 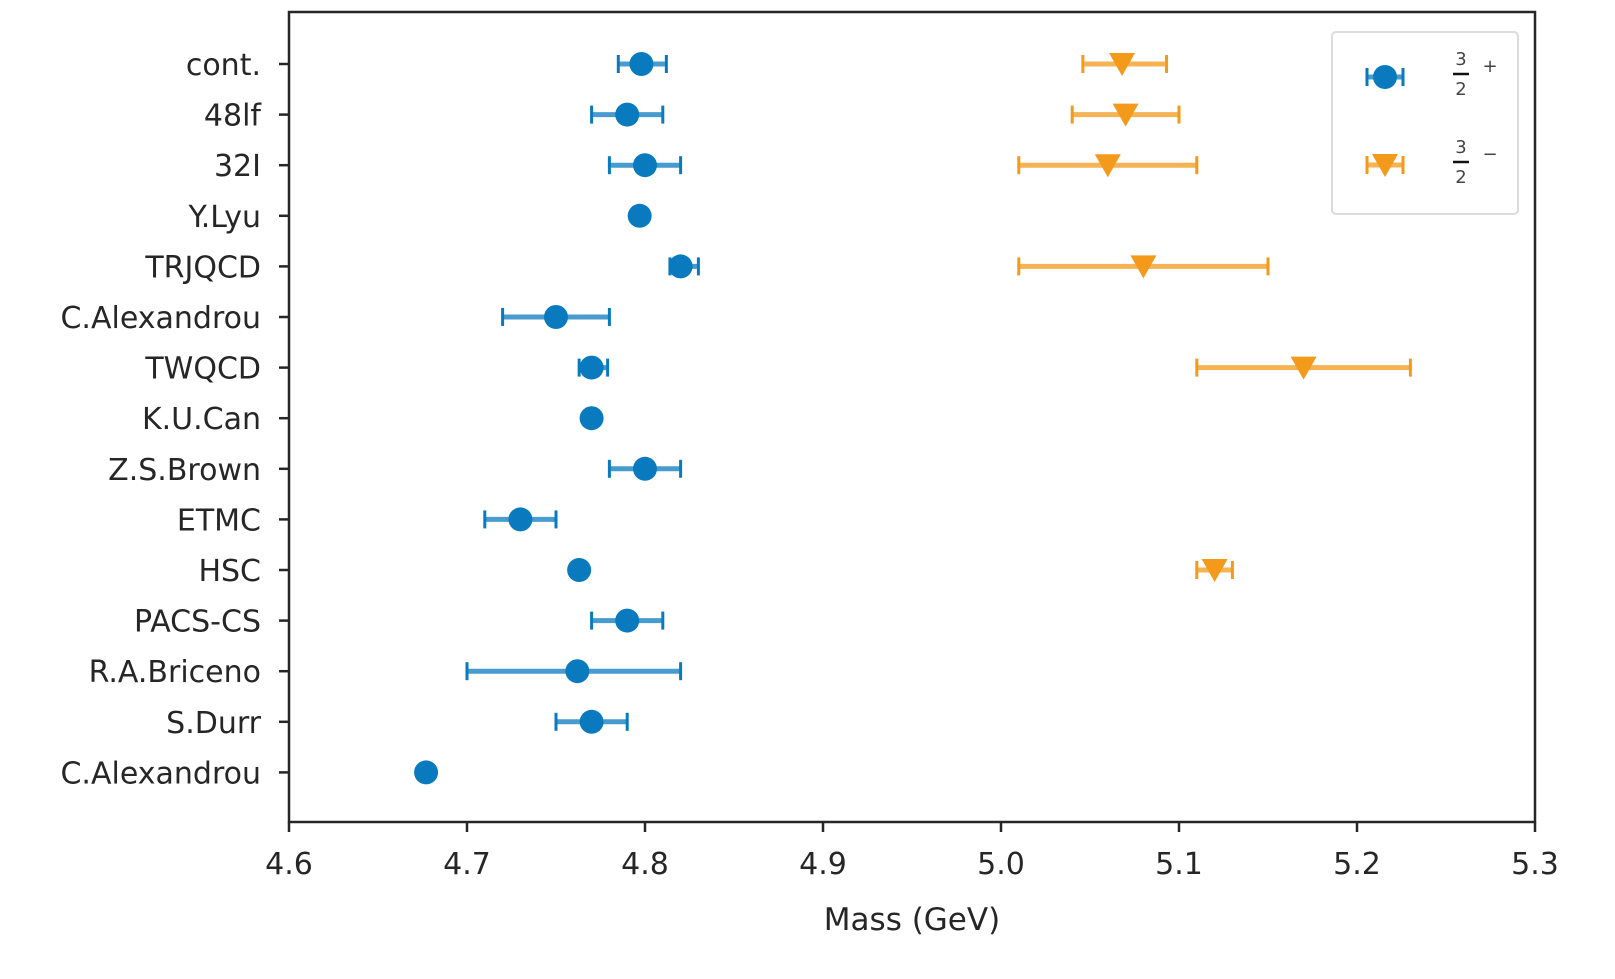 I want to click on legend-entry: 3 2 +, so click(x=1431, y=74).